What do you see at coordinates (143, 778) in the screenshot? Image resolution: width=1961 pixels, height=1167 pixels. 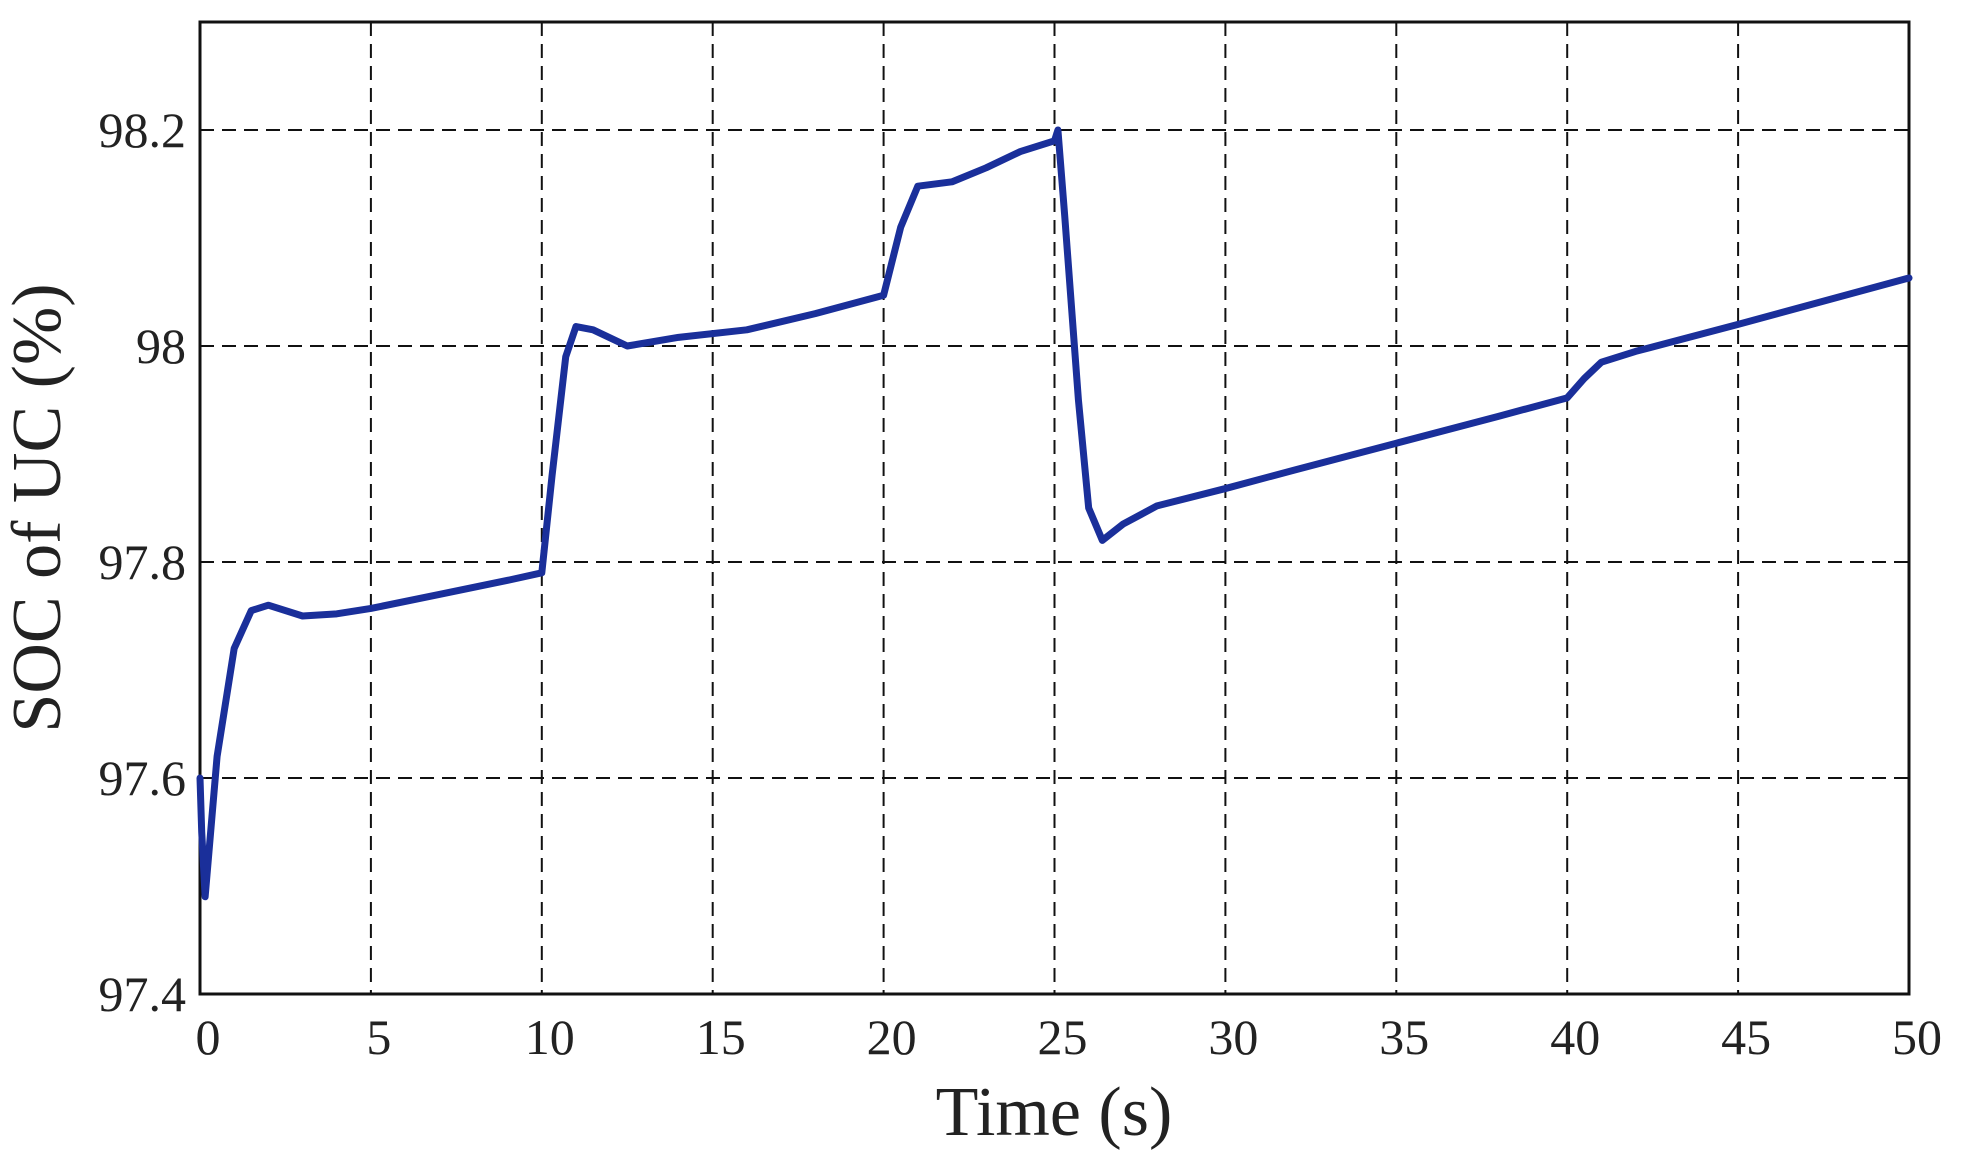 I see `y-tick-label: 97.6` at bounding box center [143, 778].